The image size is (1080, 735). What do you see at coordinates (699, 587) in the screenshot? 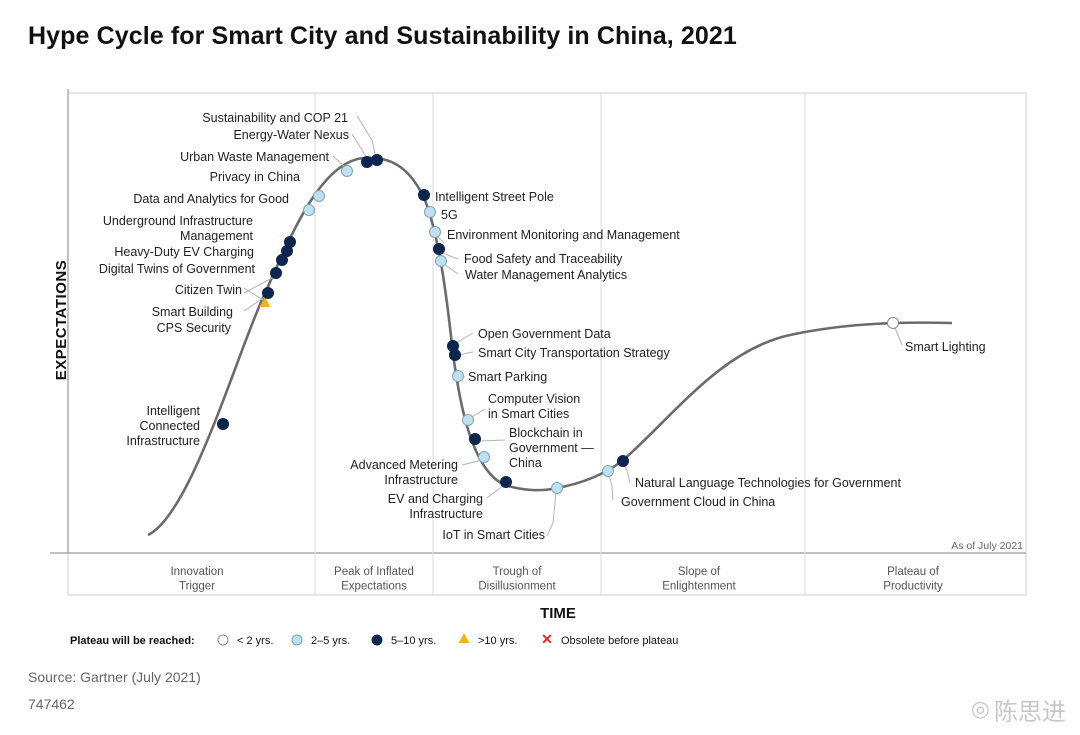
I see `phase-label: Enlightenment` at bounding box center [699, 587].